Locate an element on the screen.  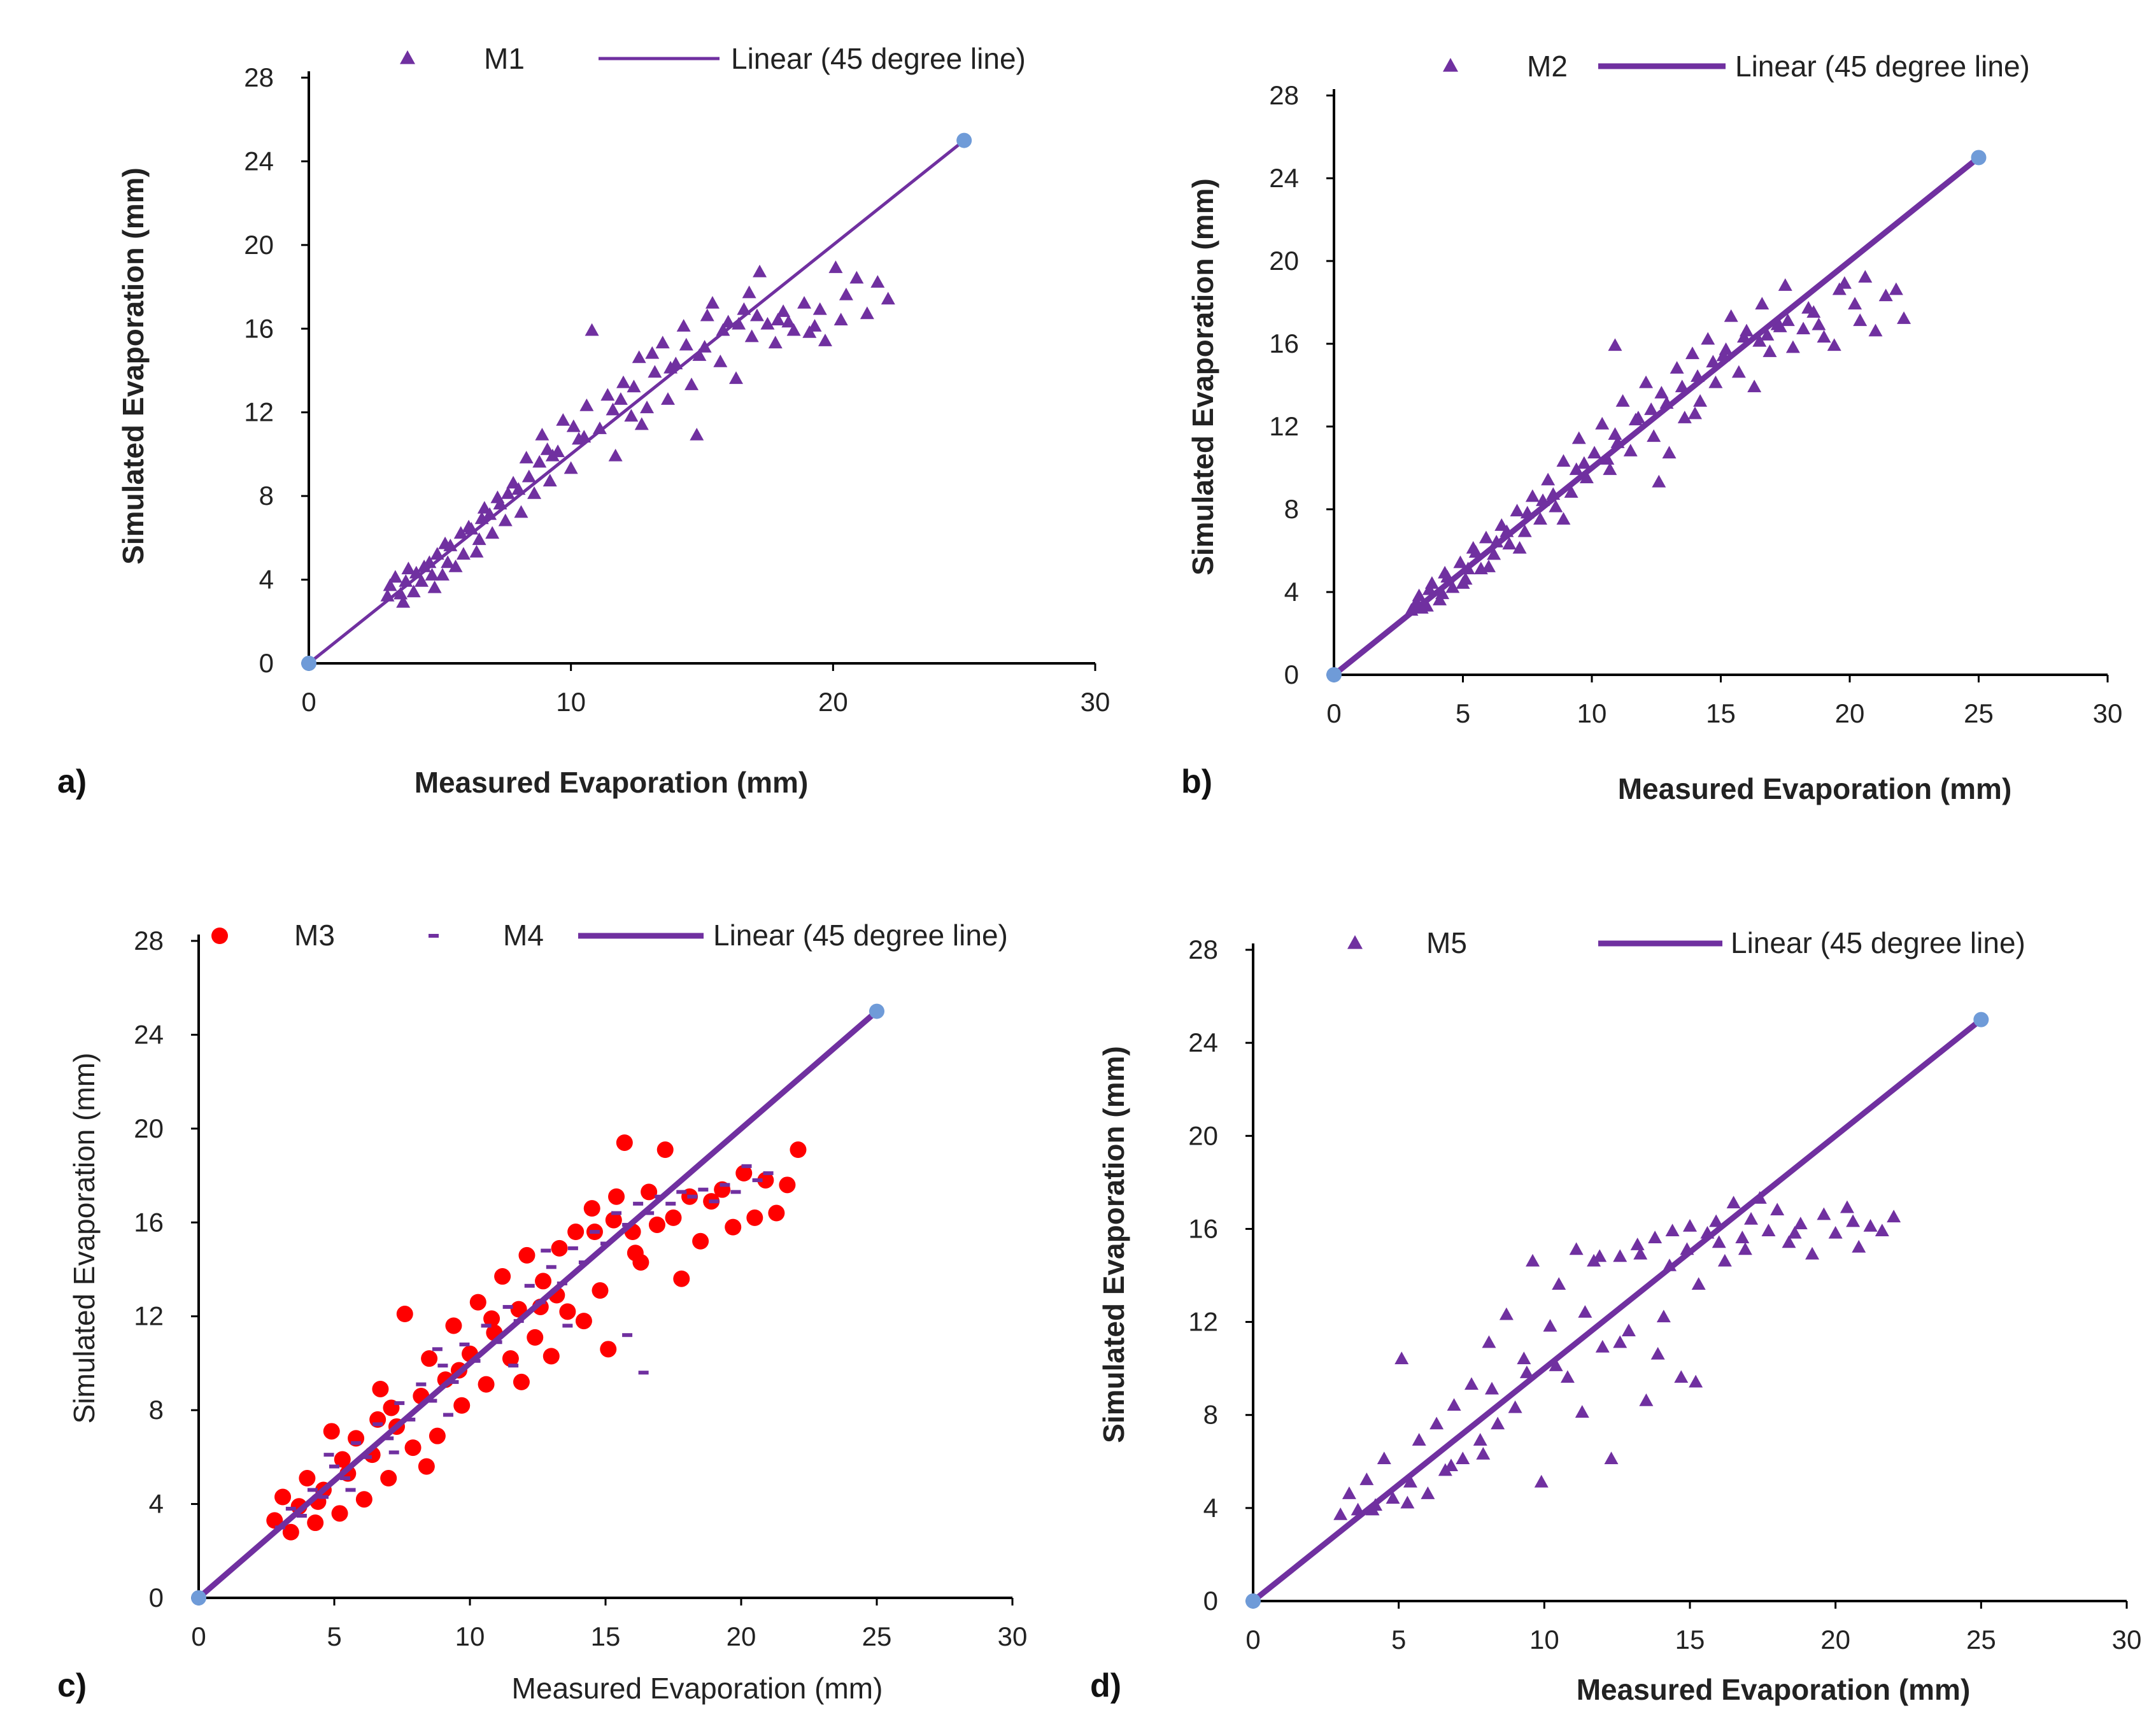
line-endpoint-end is located at coordinates (964, 140).